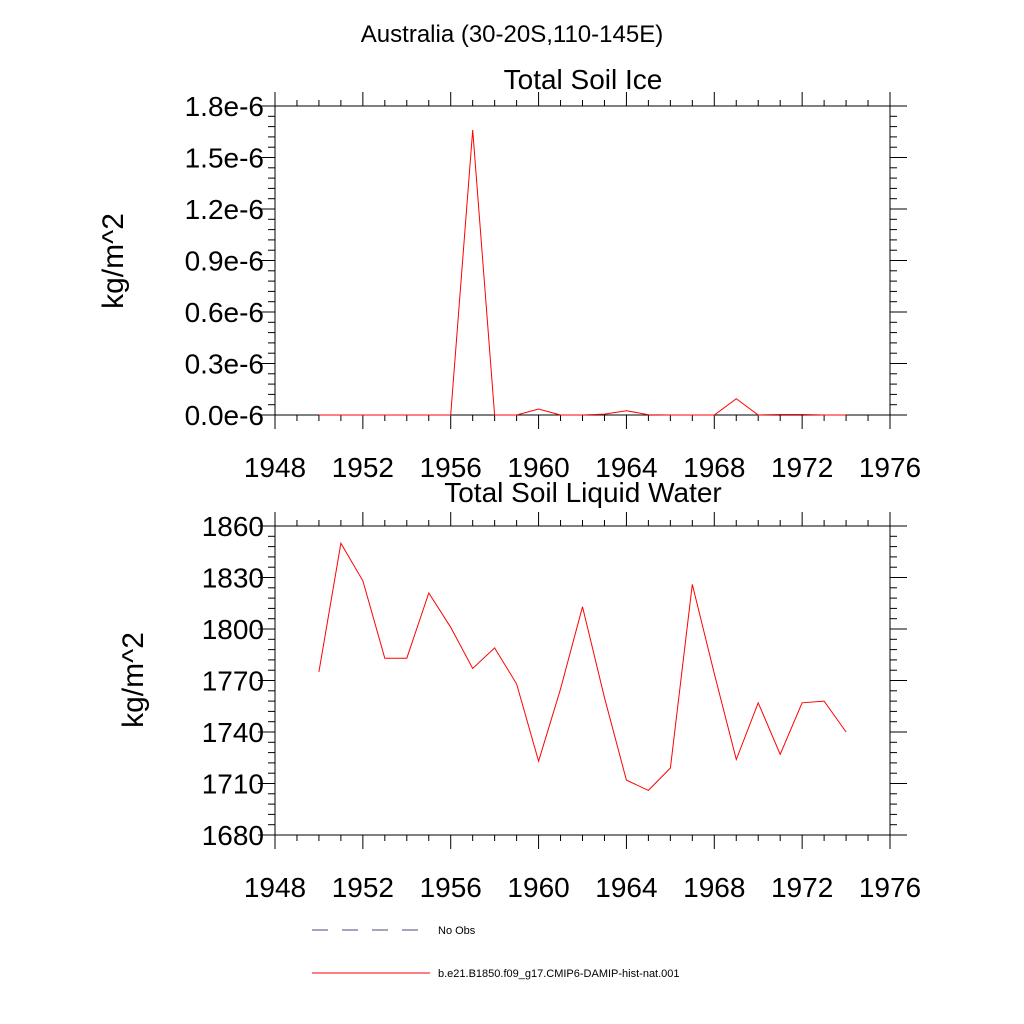 The width and height of the screenshot is (1024, 1024). I want to click on y-tick-label: 1.5e-6, so click(224, 158).